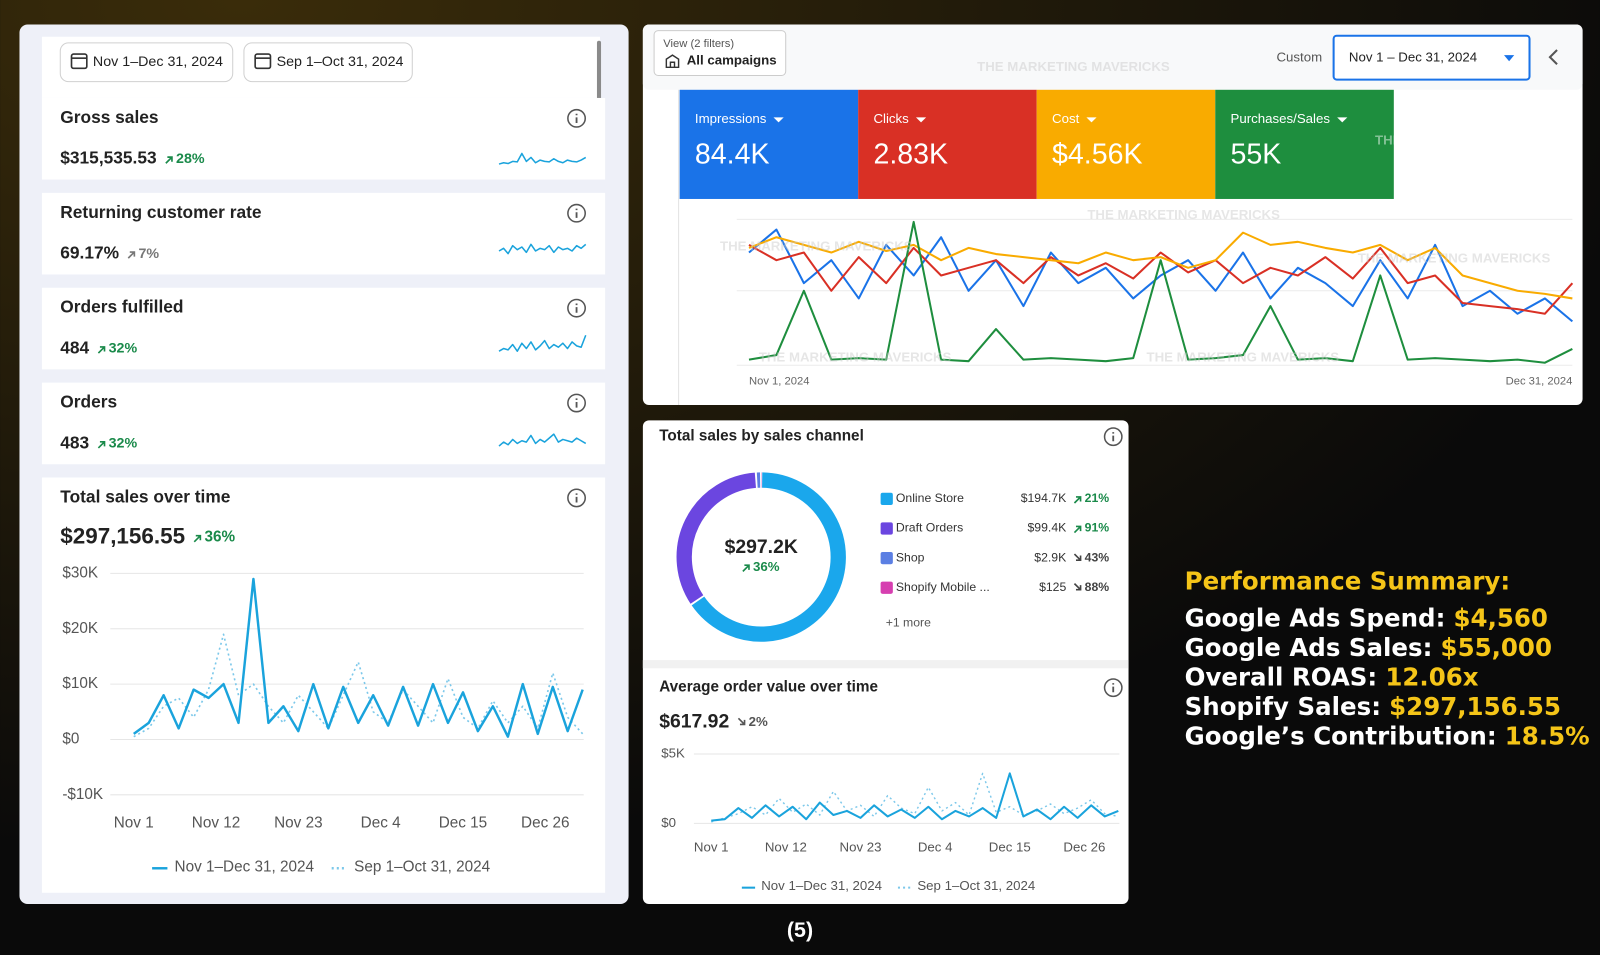 The width and height of the screenshot is (1600, 955). I want to click on legend-label: Draft Orders, so click(929, 528).